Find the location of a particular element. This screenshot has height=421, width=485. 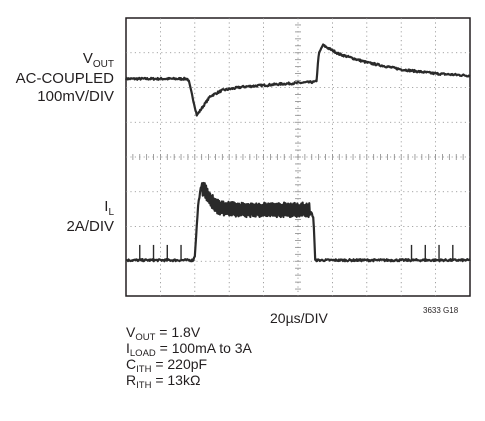

test-condition: CITH = 220pF is located at coordinates (167, 365).